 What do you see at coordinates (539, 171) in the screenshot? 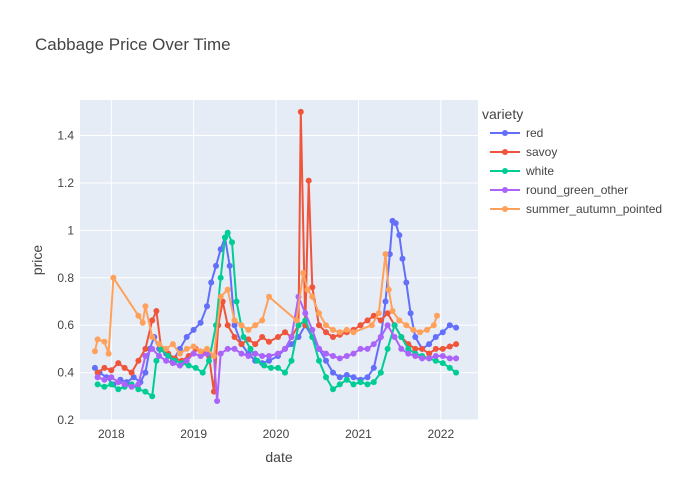
I see `legend-label: white` at bounding box center [539, 171].